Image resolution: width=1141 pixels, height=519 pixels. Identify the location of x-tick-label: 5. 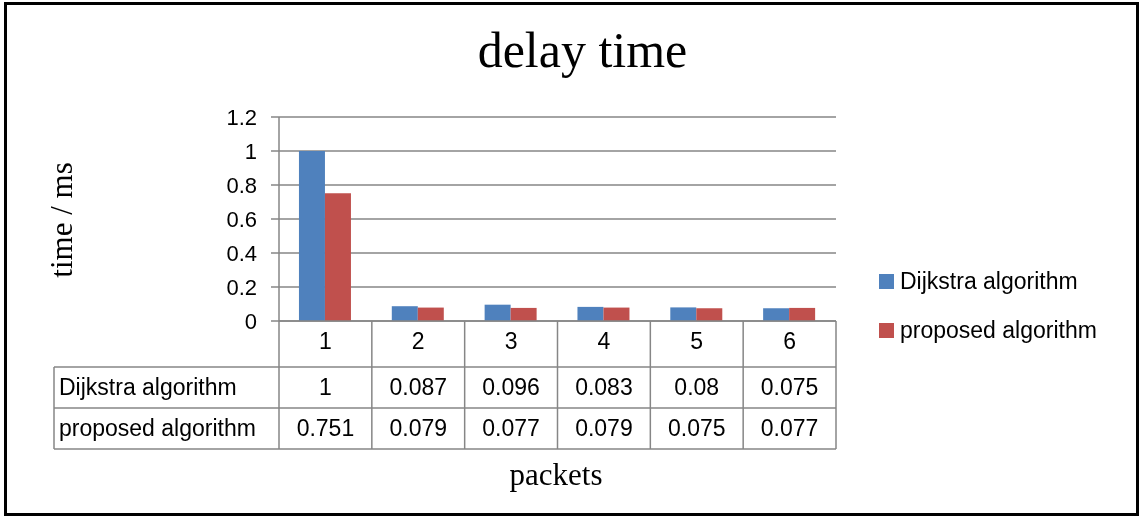
(697, 341).